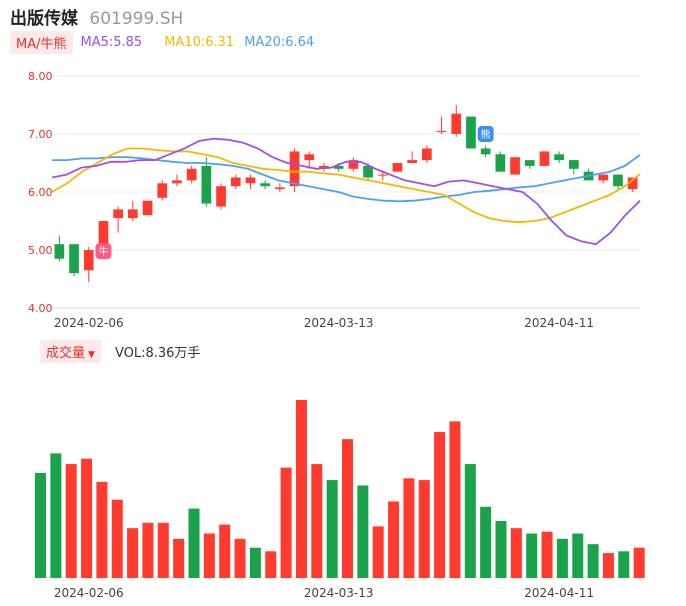 The width and height of the screenshot is (686, 606). Describe the element at coordinates (136, 19) in the screenshot. I see `stock-code: 601999.SH` at that location.